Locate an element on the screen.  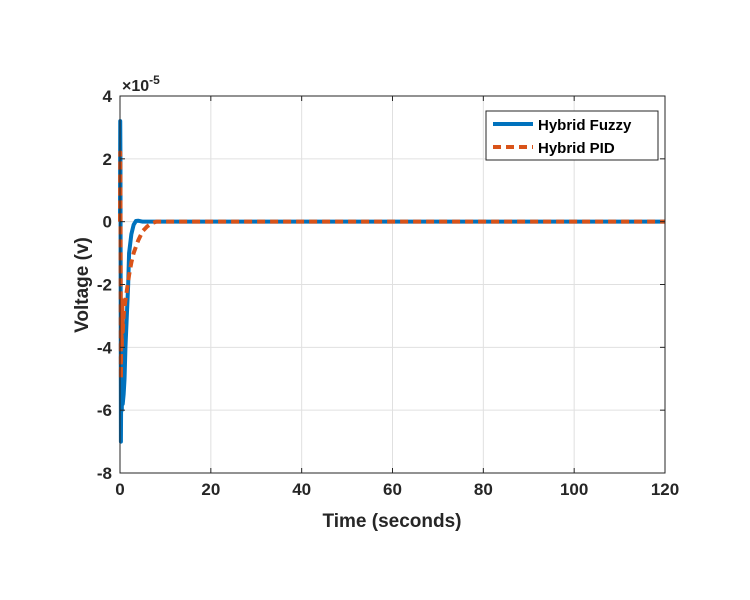
y-tick-label: 2 is located at coordinates (107, 159).